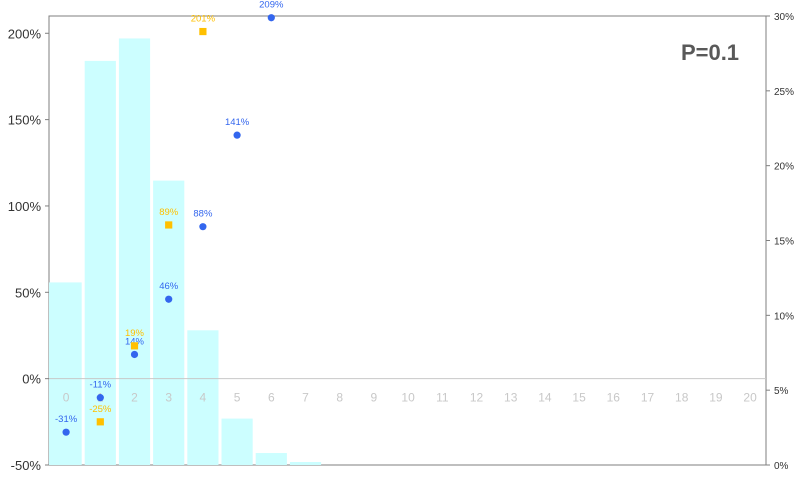  Describe the element at coordinates (784, 92) in the screenshot. I see `right-tick-label: 25%` at that location.